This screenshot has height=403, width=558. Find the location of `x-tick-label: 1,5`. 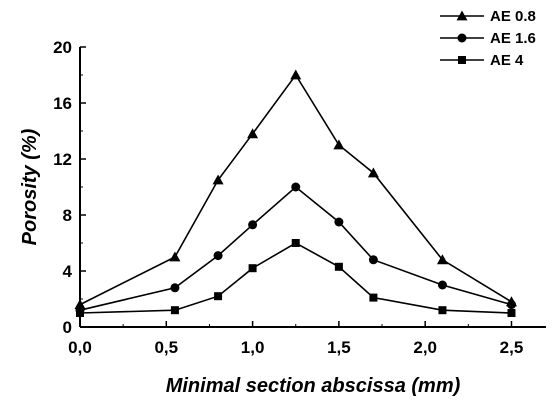

x-tick-label: 1,5 is located at coordinates (339, 347).